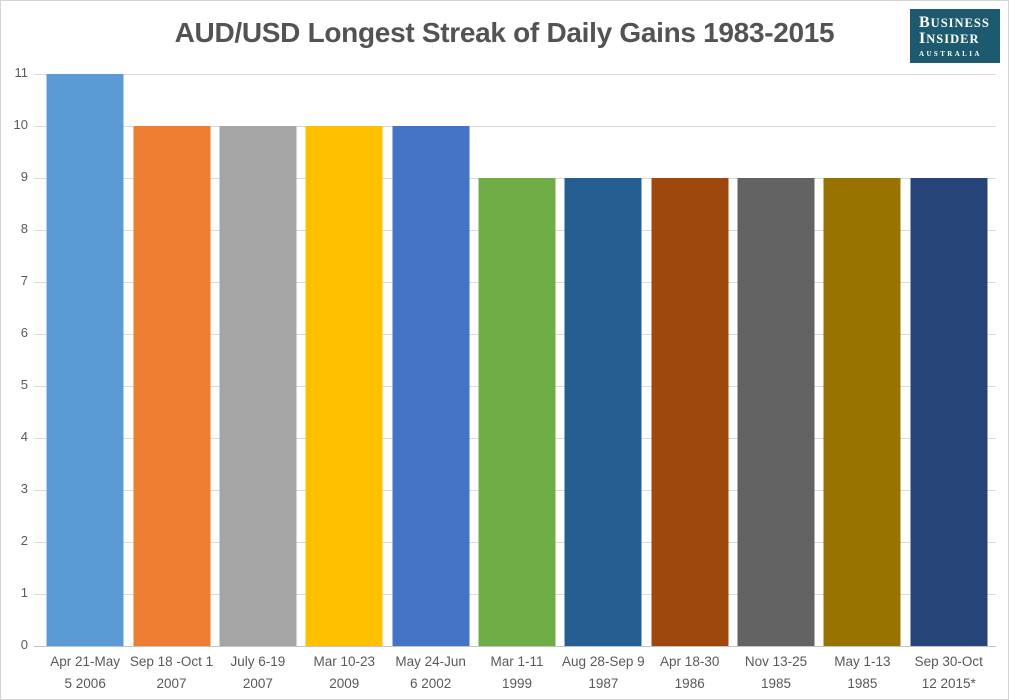 The width and height of the screenshot is (1009, 700). I want to click on x-axis-line, so click(515, 646).